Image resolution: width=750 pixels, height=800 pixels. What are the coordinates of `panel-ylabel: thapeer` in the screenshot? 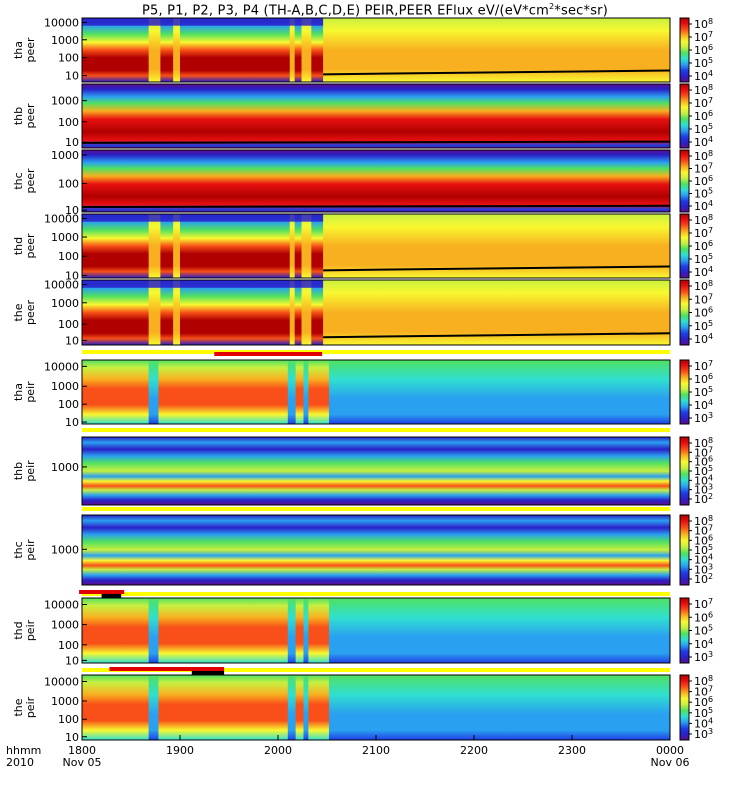 It's located at (24, 50).